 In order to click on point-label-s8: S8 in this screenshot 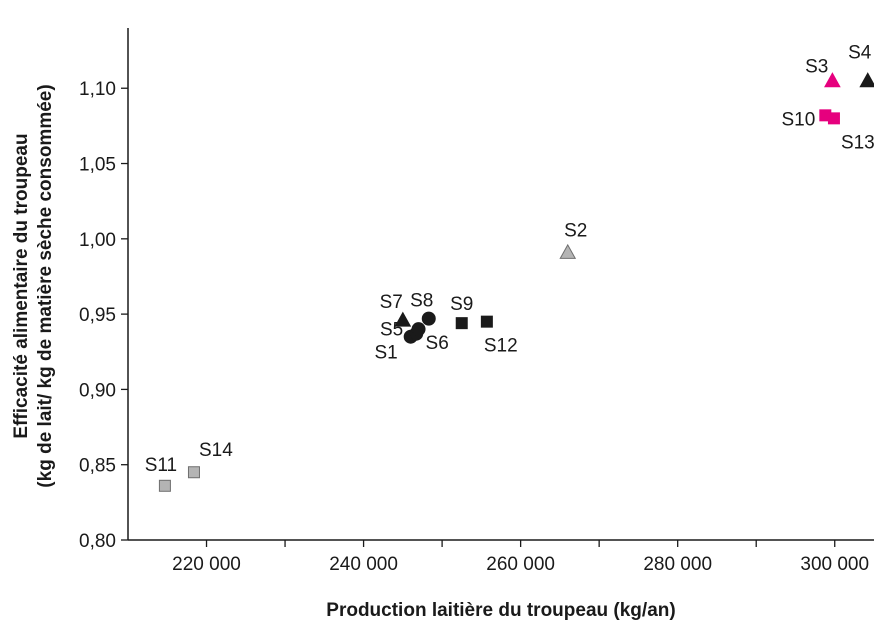, I will do `click(421, 301)`.